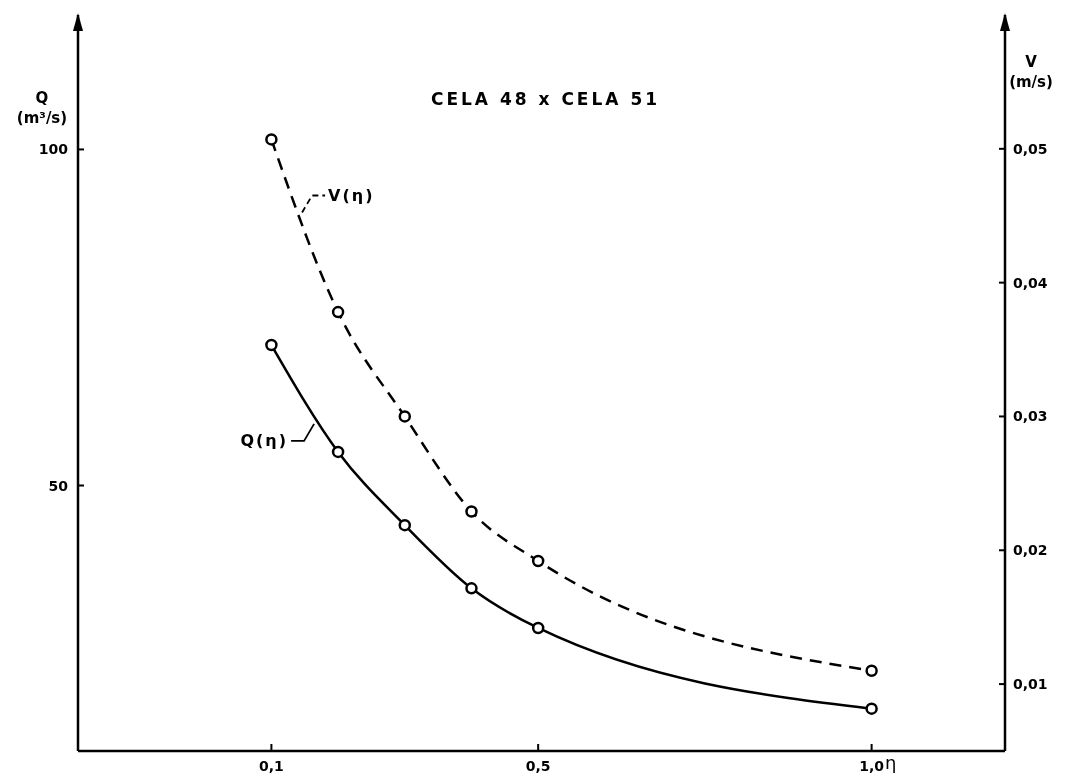 The image size is (1068, 782). I want to click on y2-tick-label: 0,02, so click(1030, 550).